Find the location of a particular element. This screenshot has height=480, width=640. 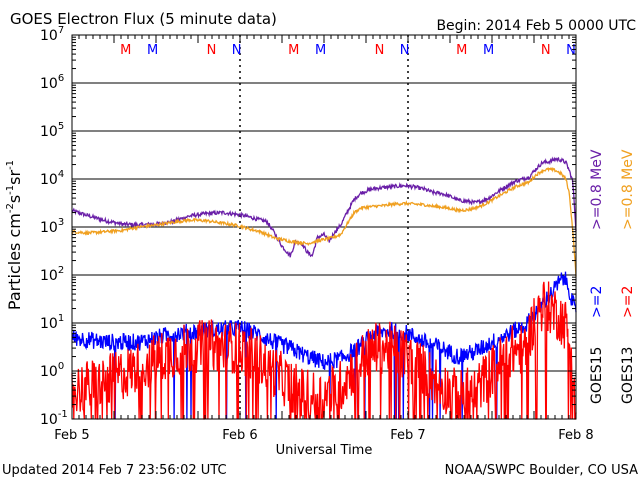

y-tick-label: 10⁻¹ is located at coordinates (54, 418).